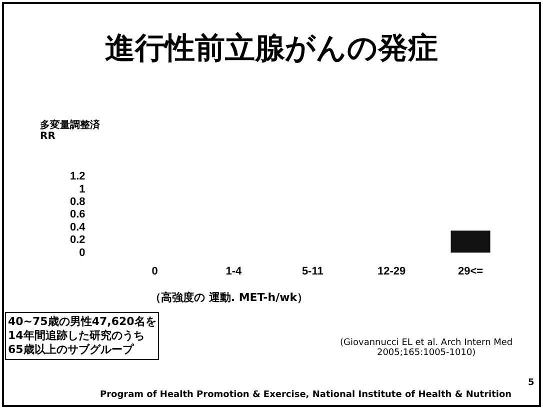 The image size is (543, 409). What do you see at coordinates (229, 297) in the screenshot?
I see `x-axis-title: （高強度の 運動. MET-h/wk）` at bounding box center [229, 297].